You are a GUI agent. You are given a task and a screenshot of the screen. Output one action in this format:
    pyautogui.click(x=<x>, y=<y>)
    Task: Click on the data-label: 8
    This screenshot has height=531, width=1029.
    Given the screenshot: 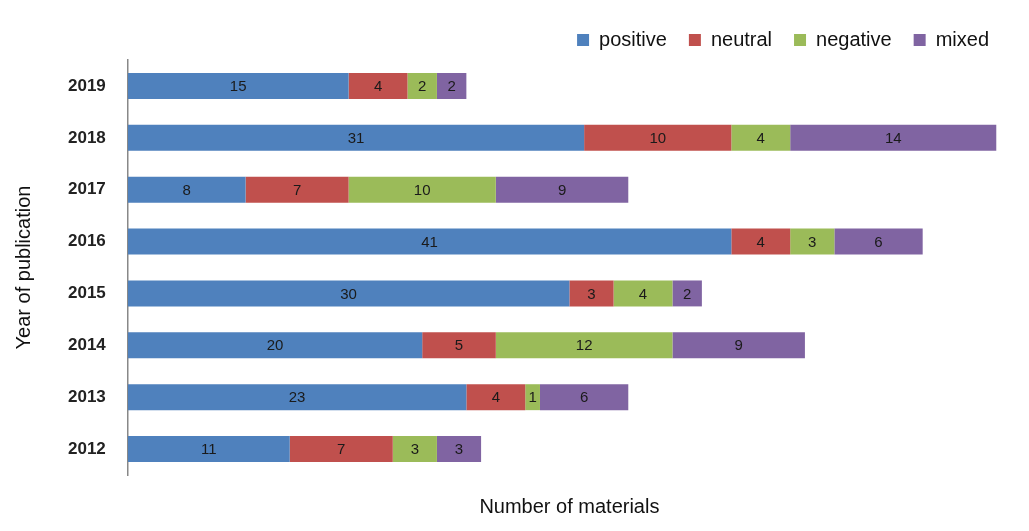 What is the action you would take?
    pyautogui.click(x=186, y=189)
    